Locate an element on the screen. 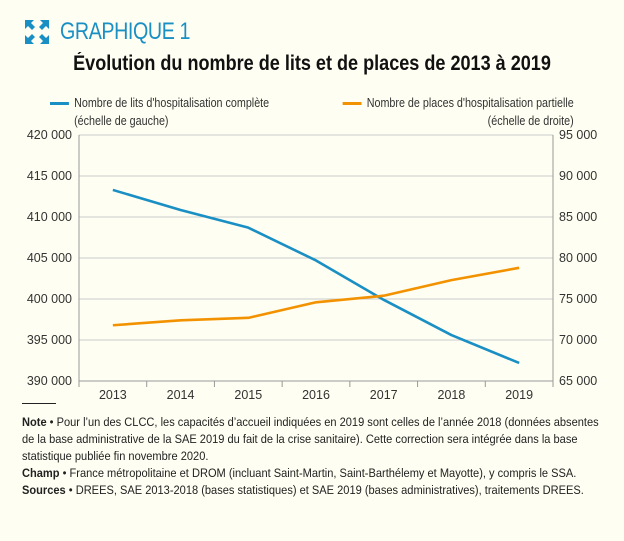 The height and width of the screenshot is (541, 624). left-tick-label: 390 000 is located at coordinates (49, 381).